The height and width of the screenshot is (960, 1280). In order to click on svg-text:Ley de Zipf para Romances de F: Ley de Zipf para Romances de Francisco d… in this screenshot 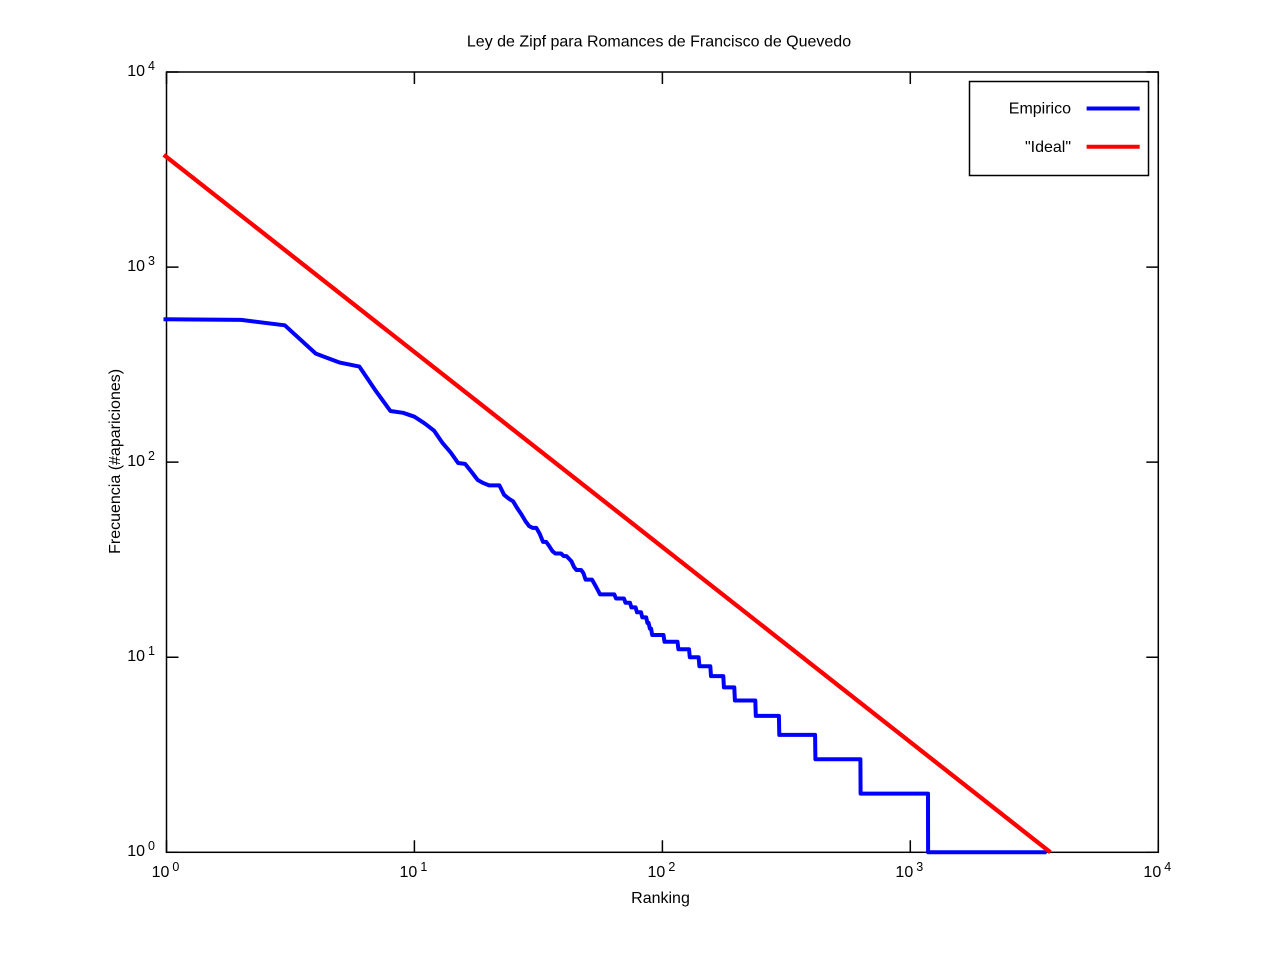, I will do `click(659, 42)`.